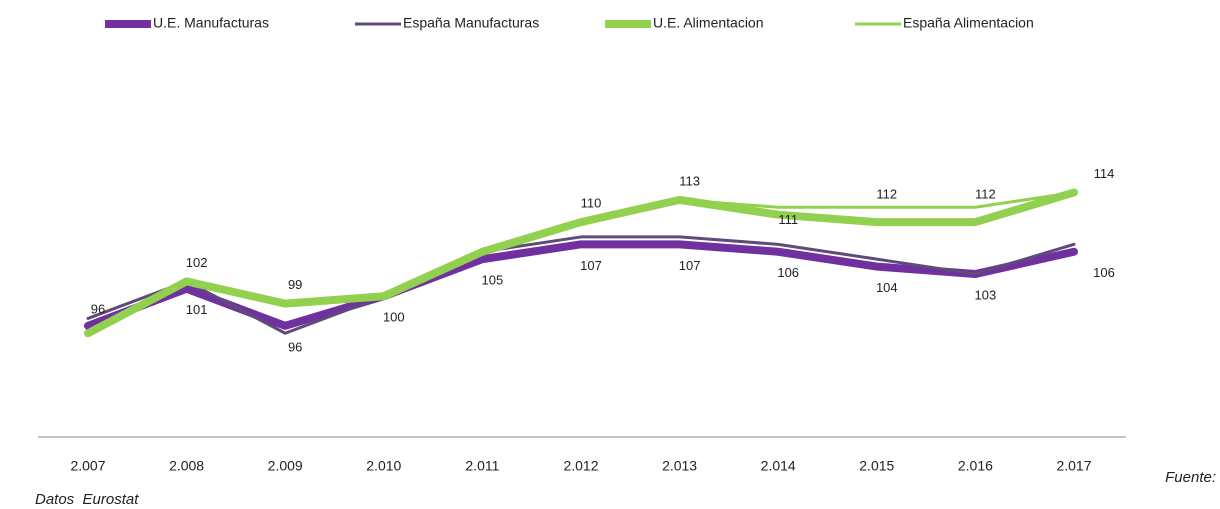 This screenshot has width=1220, height=509. Describe the element at coordinates (493, 280) in the screenshot. I see `data-label: 105` at that location.